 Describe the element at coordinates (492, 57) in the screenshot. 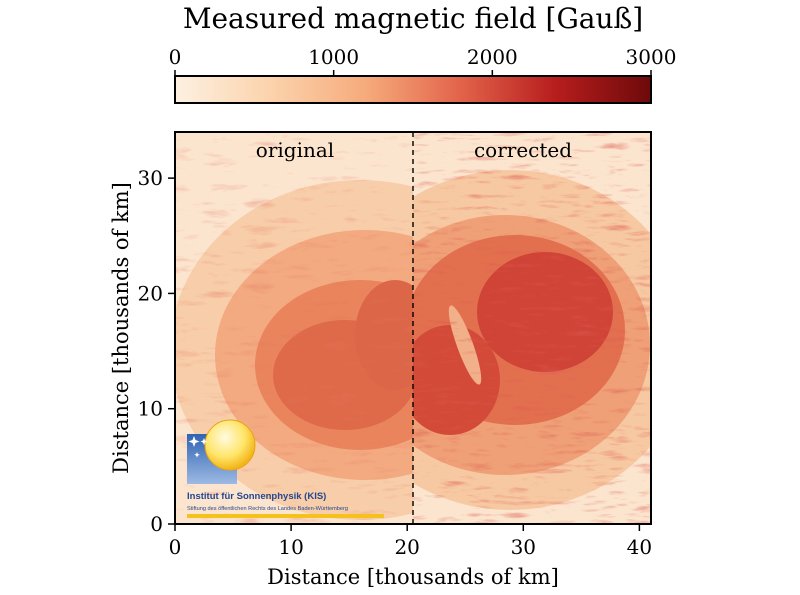

I see `colorbar-tick-label: 2000` at that location.